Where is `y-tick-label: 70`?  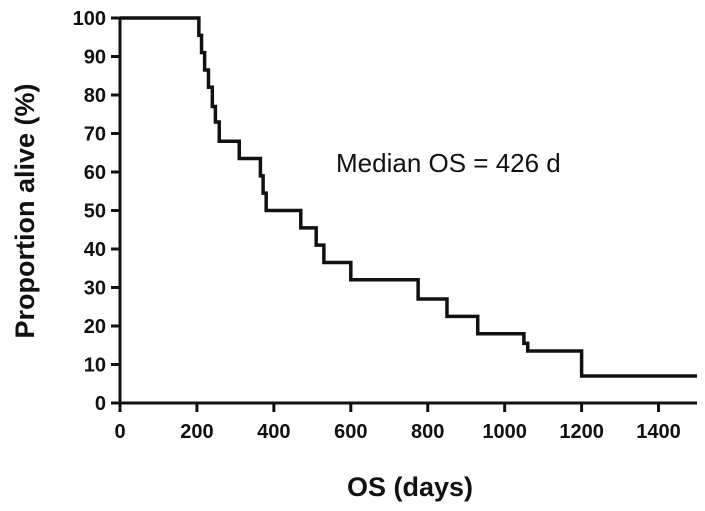 y-tick-label: 70 is located at coordinates (95, 135).